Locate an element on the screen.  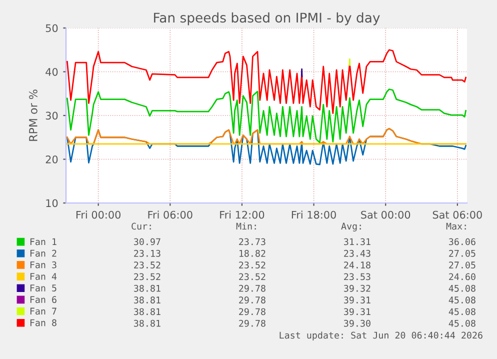
text: 23.53 is located at coordinates (357, 276).